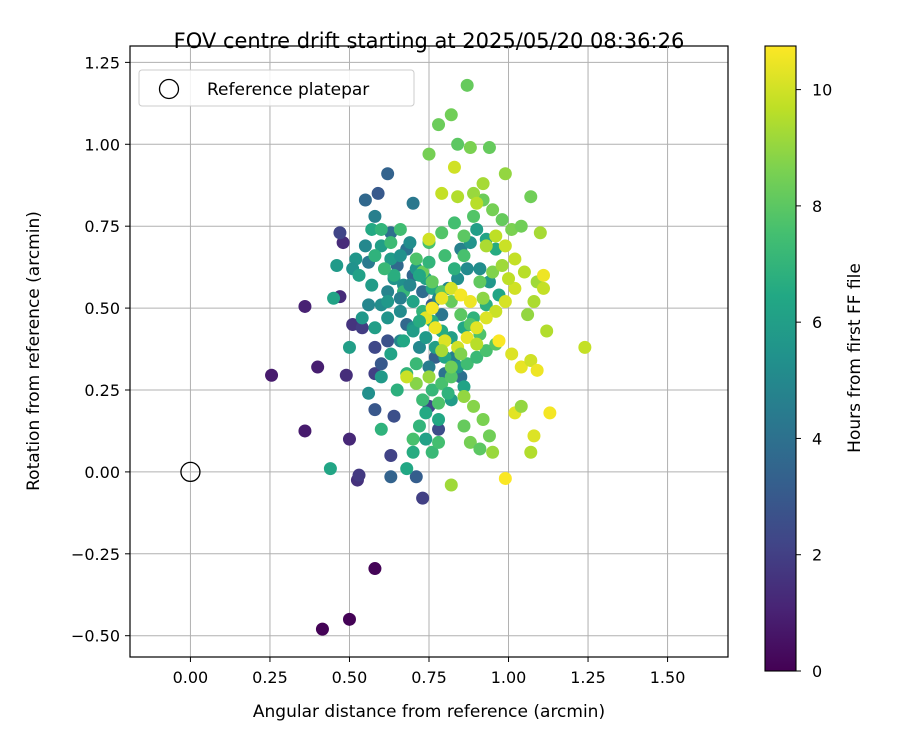 Image resolution: width=900 pixels, height=750 pixels. What do you see at coordinates (102, 226) in the screenshot?
I see `y-tick-label: 0.75` at bounding box center [102, 226].